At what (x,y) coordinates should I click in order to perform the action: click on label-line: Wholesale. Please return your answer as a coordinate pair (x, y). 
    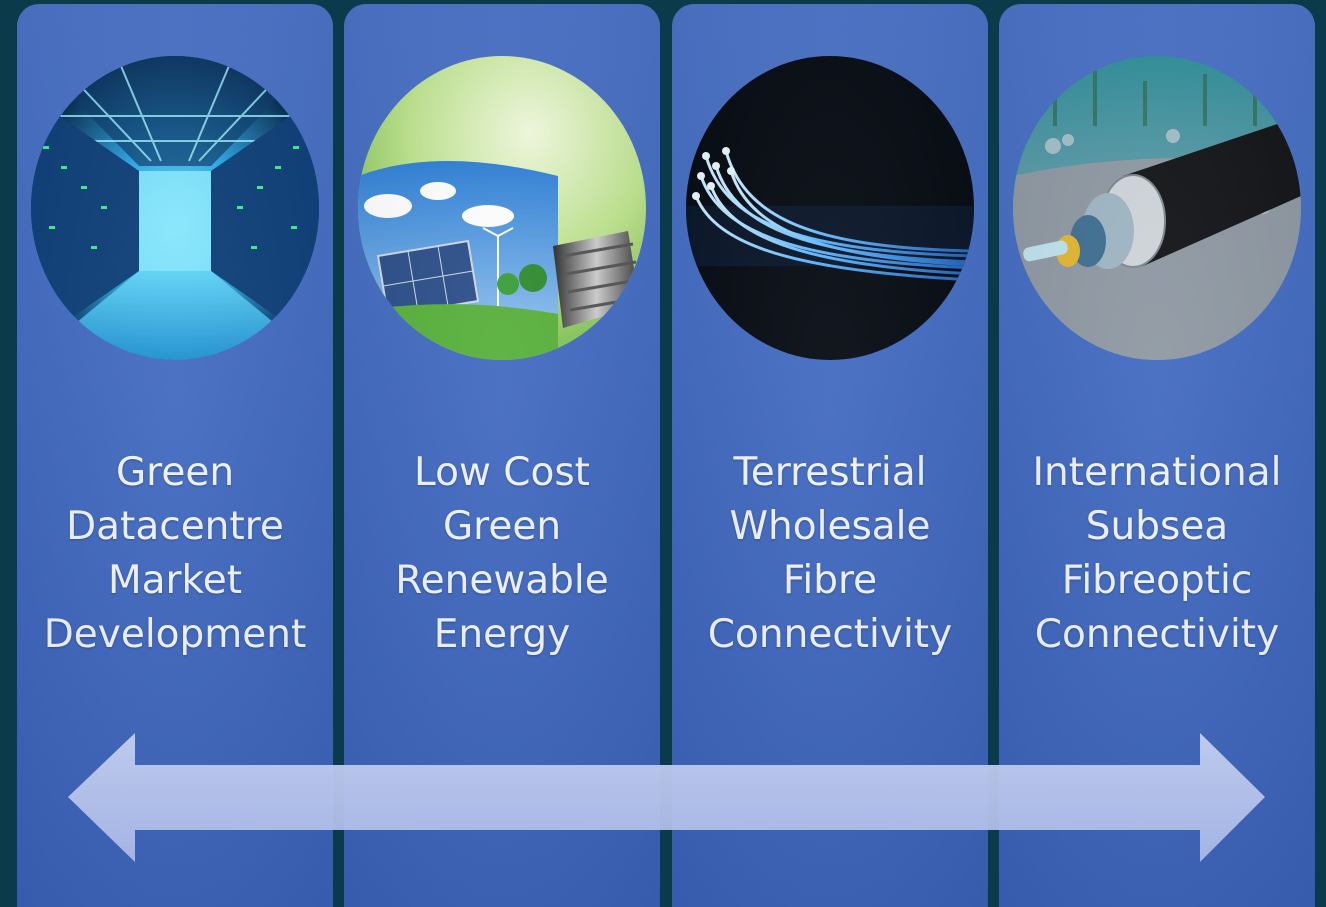
    Looking at the image, I should click on (830, 526).